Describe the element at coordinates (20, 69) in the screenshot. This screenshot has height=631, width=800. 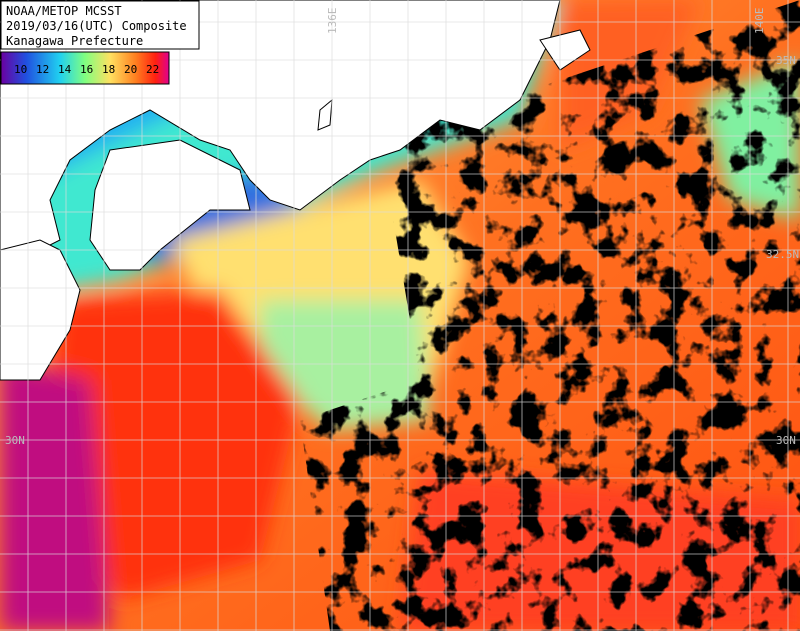
I see `legend-label: 10` at that location.